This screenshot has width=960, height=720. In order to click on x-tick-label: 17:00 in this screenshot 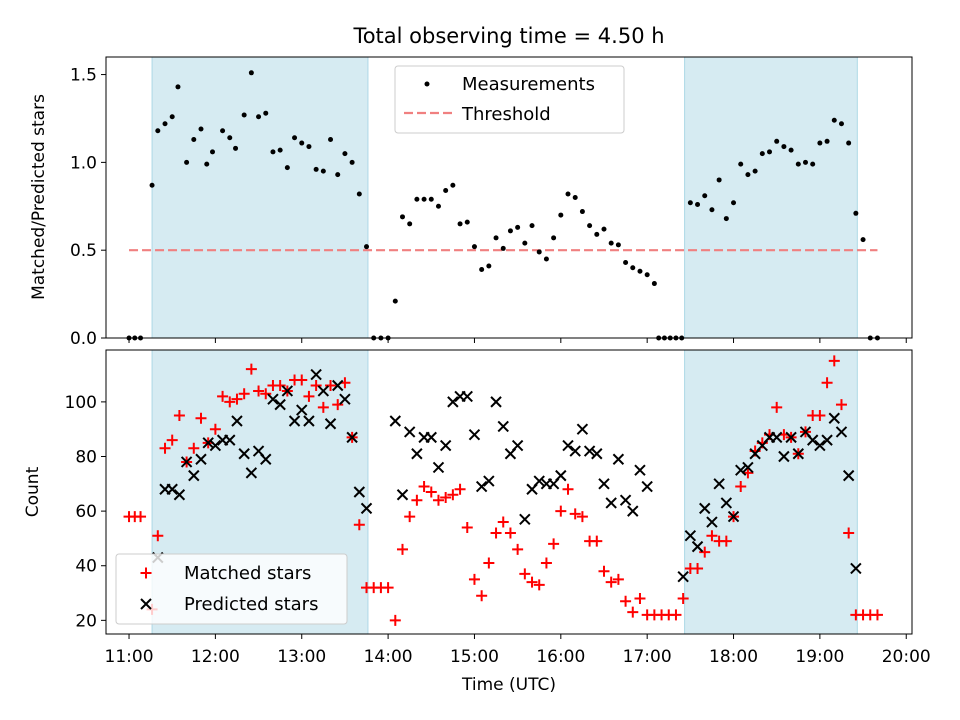, I will do `click(647, 657)`.